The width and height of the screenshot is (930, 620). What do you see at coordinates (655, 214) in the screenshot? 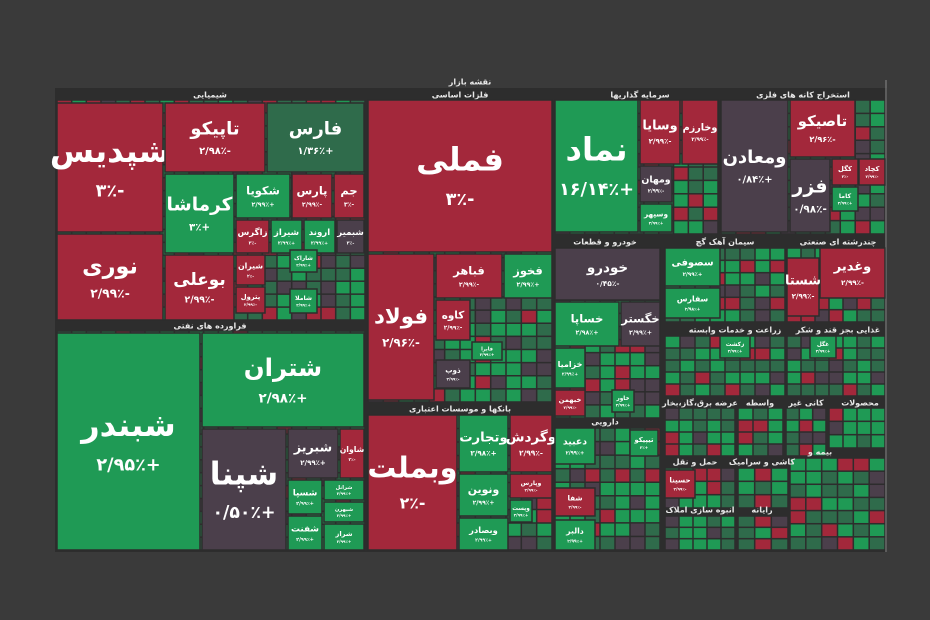
I see `tile-name: وسپهر` at bounding box center [655, 214].